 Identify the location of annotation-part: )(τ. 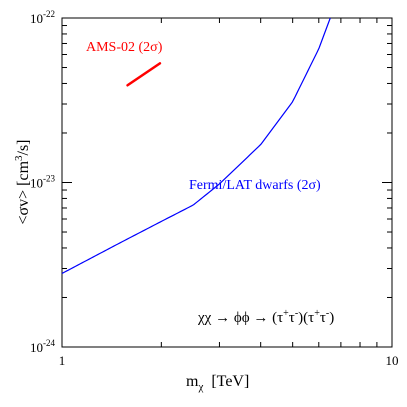
(306, 318).